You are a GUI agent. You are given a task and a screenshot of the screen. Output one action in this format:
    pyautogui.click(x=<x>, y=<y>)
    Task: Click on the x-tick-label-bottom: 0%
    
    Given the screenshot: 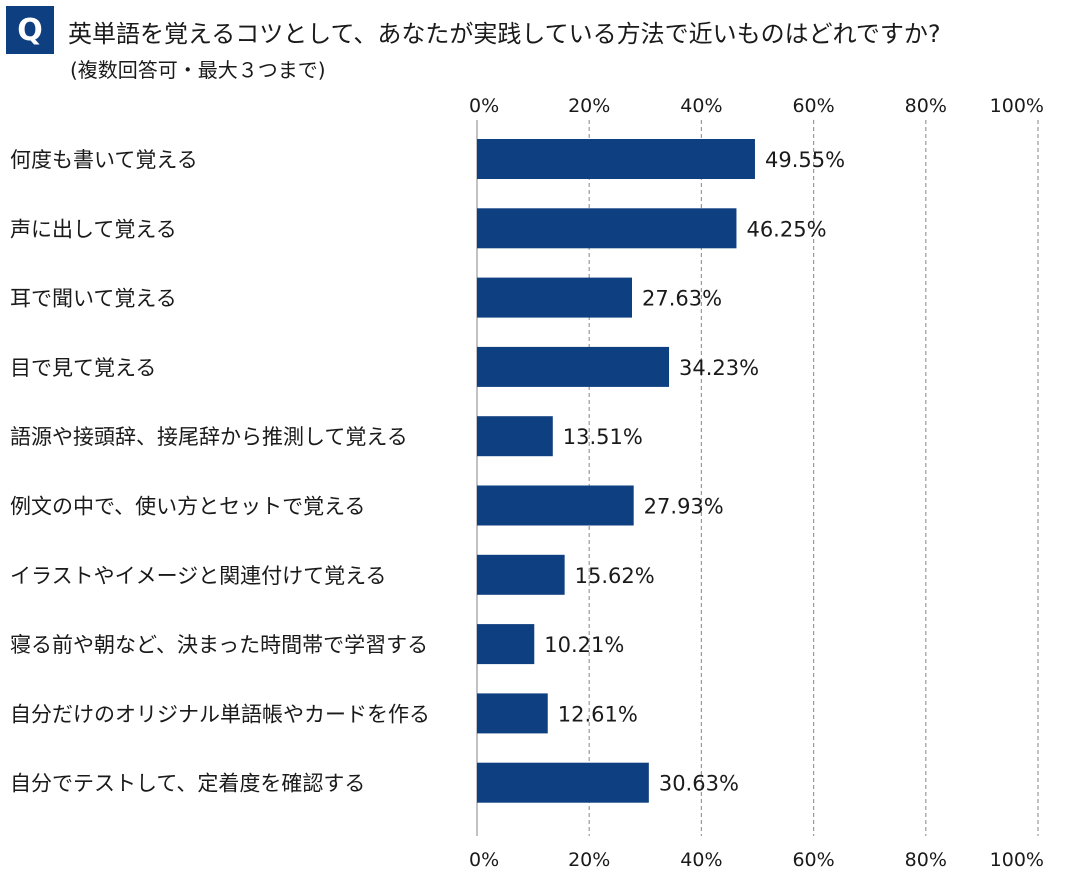 What is the action you would take?
    pyautogui.click(x=484, y=860)
    